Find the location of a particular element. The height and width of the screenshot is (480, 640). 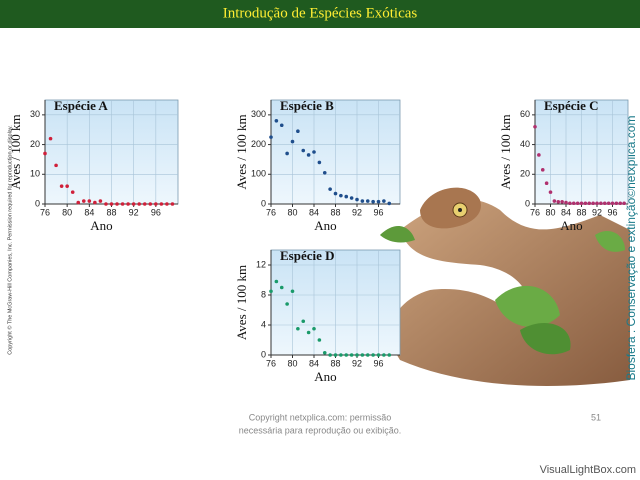

y-tick-label: 300 is located at coordinates (258, 114).